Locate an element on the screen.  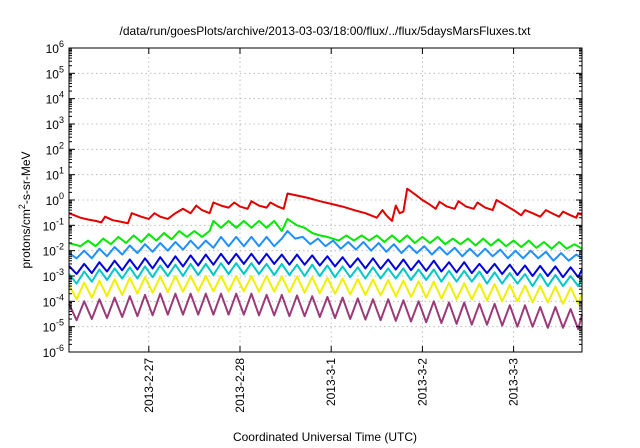
y-tick-label: 10² is located at coordinates (55, 148).